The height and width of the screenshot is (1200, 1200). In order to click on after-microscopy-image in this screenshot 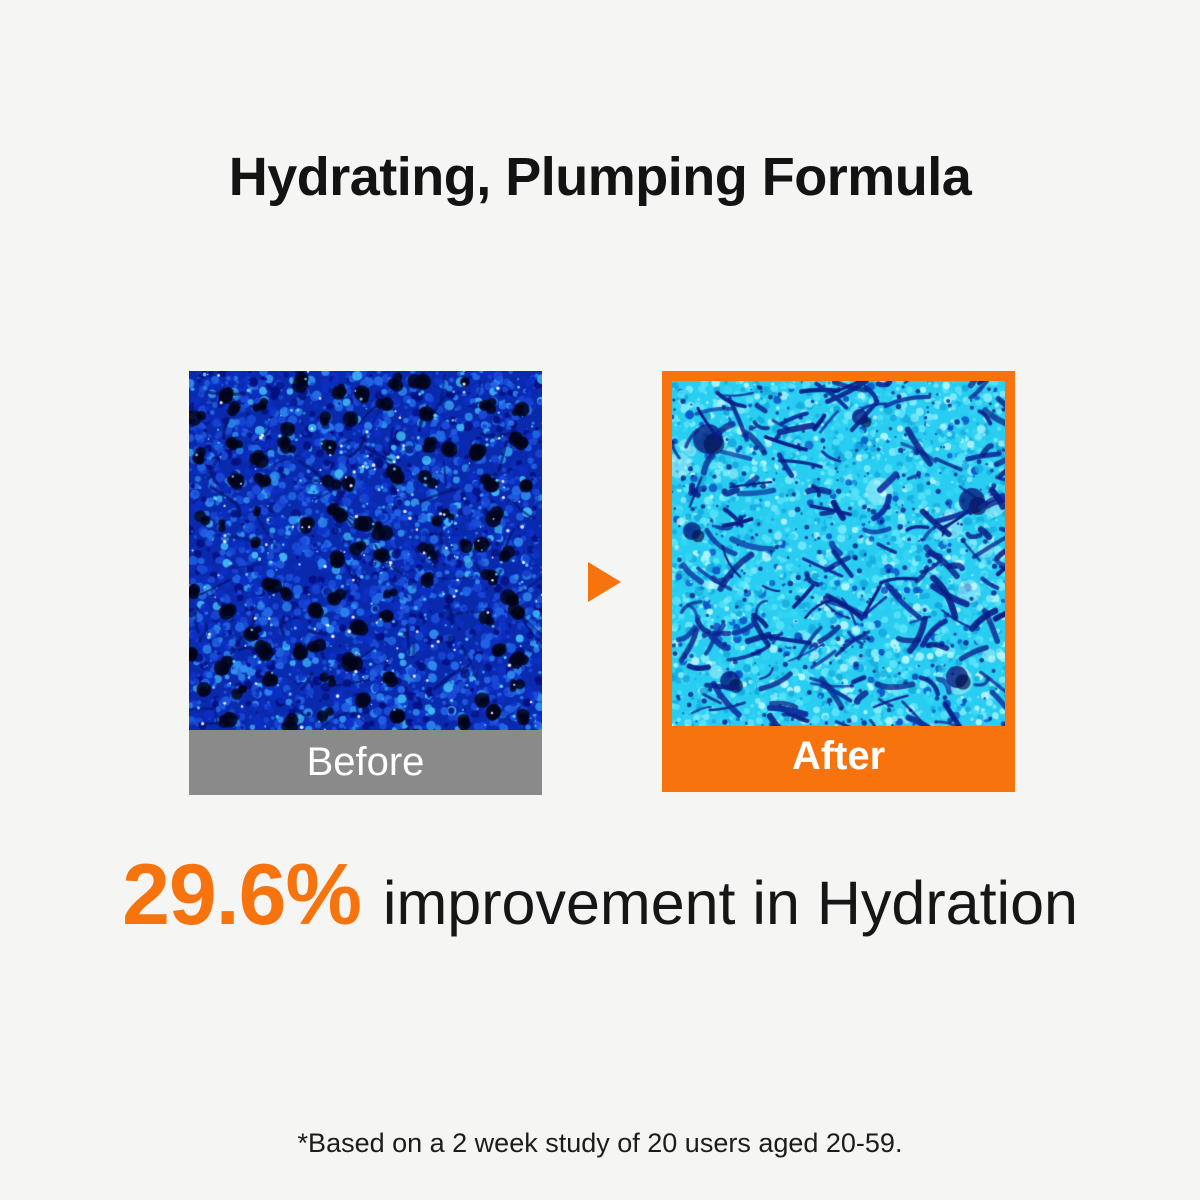, I will do `click(838, 553)`.